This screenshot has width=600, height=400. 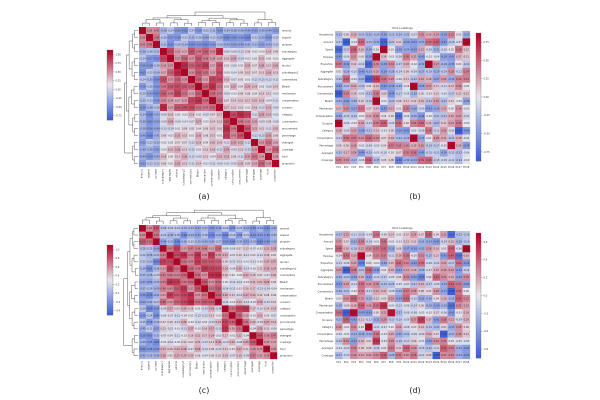 What do you see at coordinates (184, 275) in the screenshot?
I see `cell-value-label: 0.56` at bounding box center [184, 275].